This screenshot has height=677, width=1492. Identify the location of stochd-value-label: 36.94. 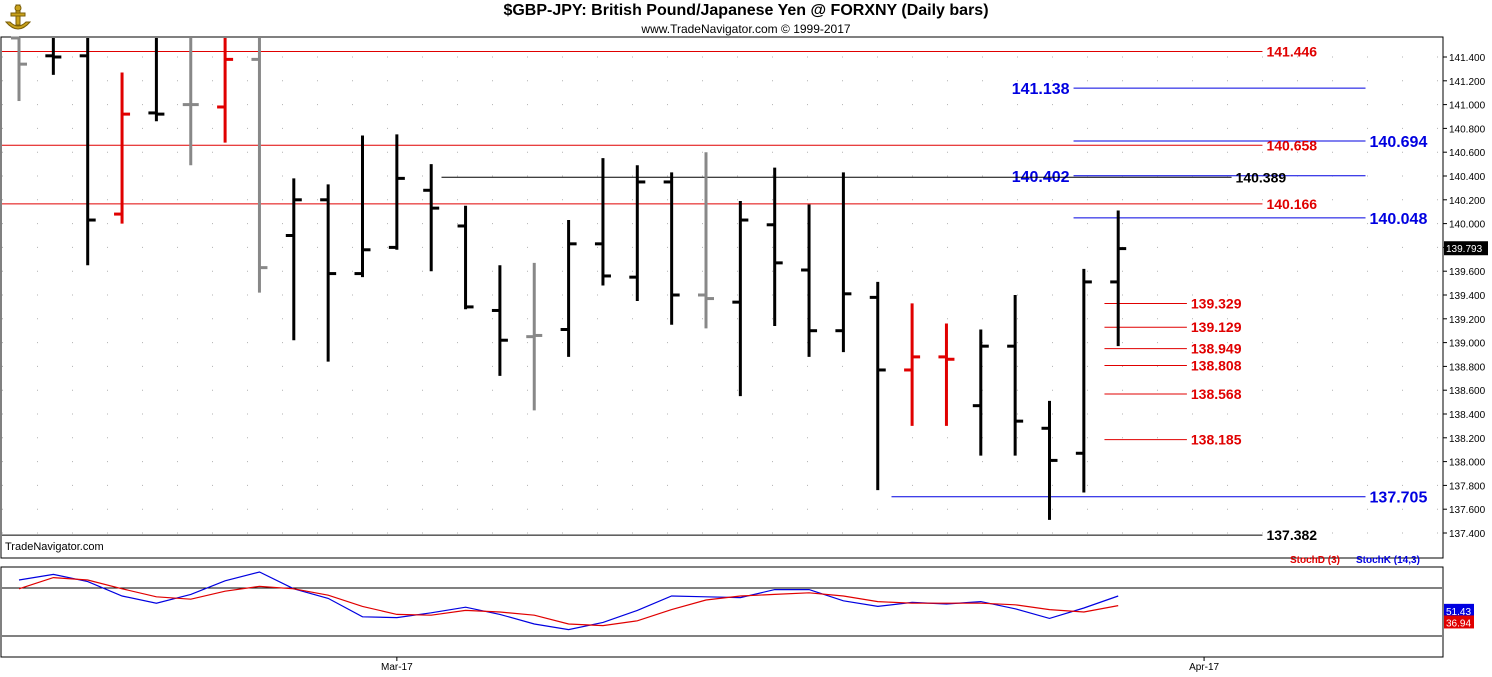
(1458, 623).